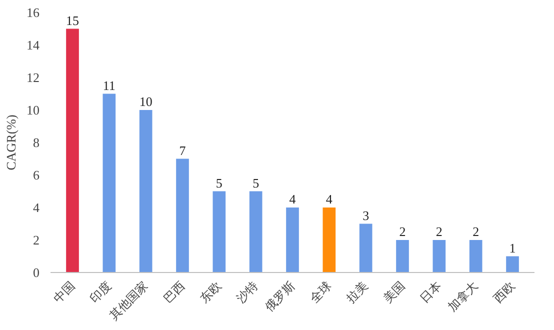 The width and height of the screenshot is (554, 330). What do you see at coordinates (210, 292) in the screenshot?
I see `x-tick-label: 东欧` at bounding box center [210, 292].